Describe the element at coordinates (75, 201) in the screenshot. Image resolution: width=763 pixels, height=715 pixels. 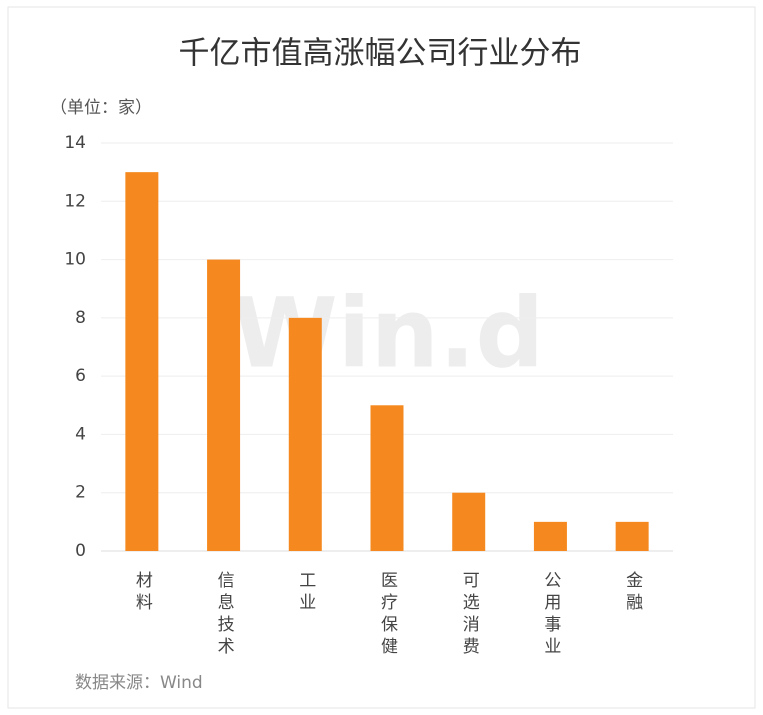
I see `y-tick-label: 12` at that location.